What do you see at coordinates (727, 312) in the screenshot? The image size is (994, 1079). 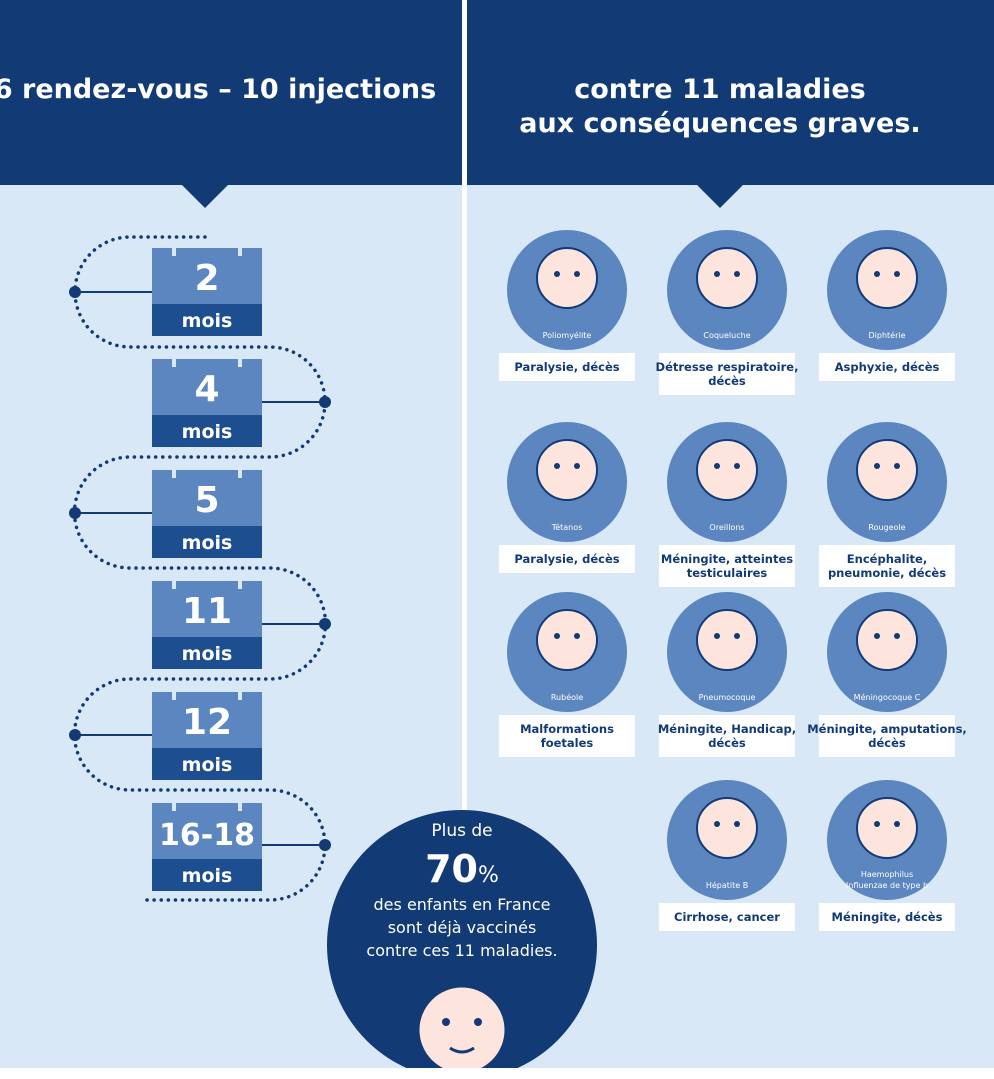 I see `disease: Coqueluche Détresse respiratoire,décès` at bounding box center [727, 312].